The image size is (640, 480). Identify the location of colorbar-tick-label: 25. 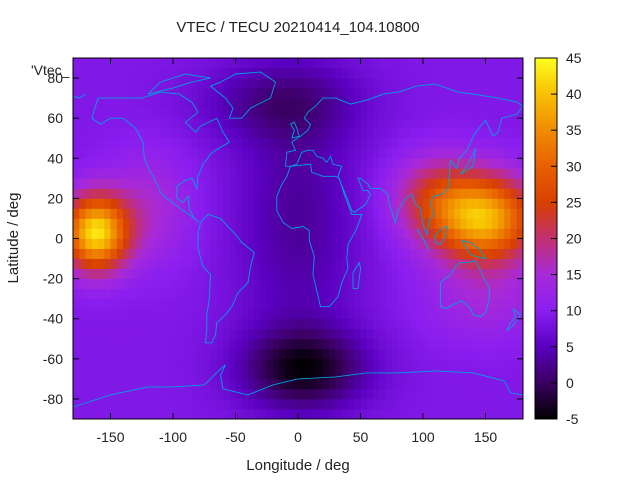
(574, 202).